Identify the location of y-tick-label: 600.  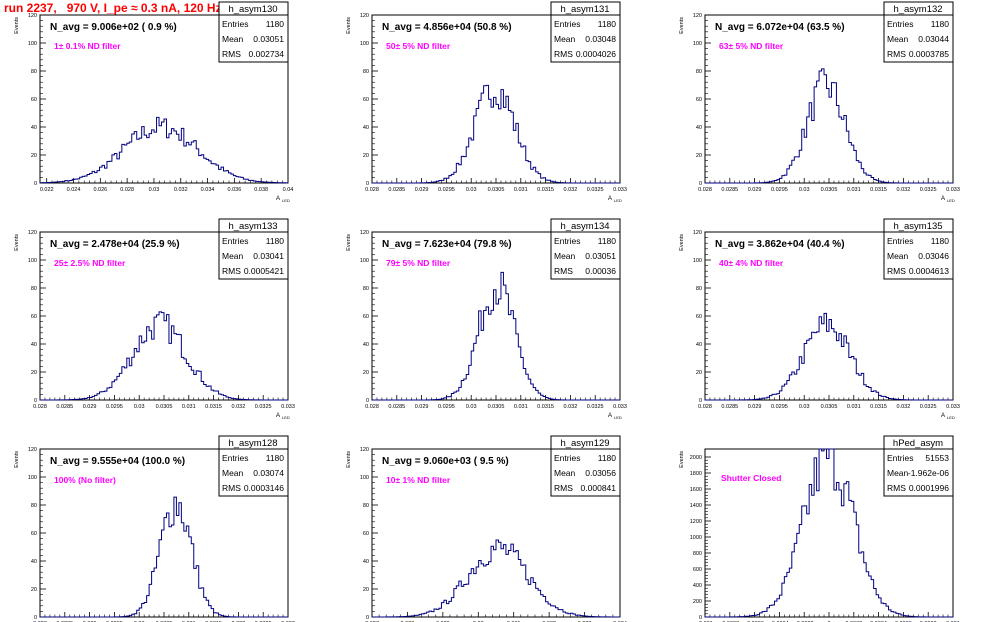
(697, 570).